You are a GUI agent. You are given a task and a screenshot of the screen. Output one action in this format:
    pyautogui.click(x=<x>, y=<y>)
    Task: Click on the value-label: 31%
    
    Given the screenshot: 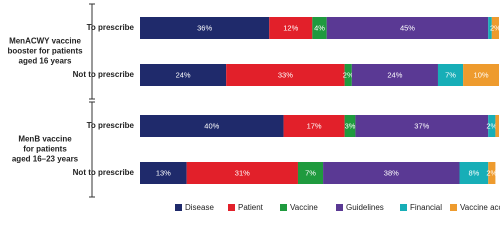 What is the action you would take?
    pyautogui.click(x=242, y=172)
    